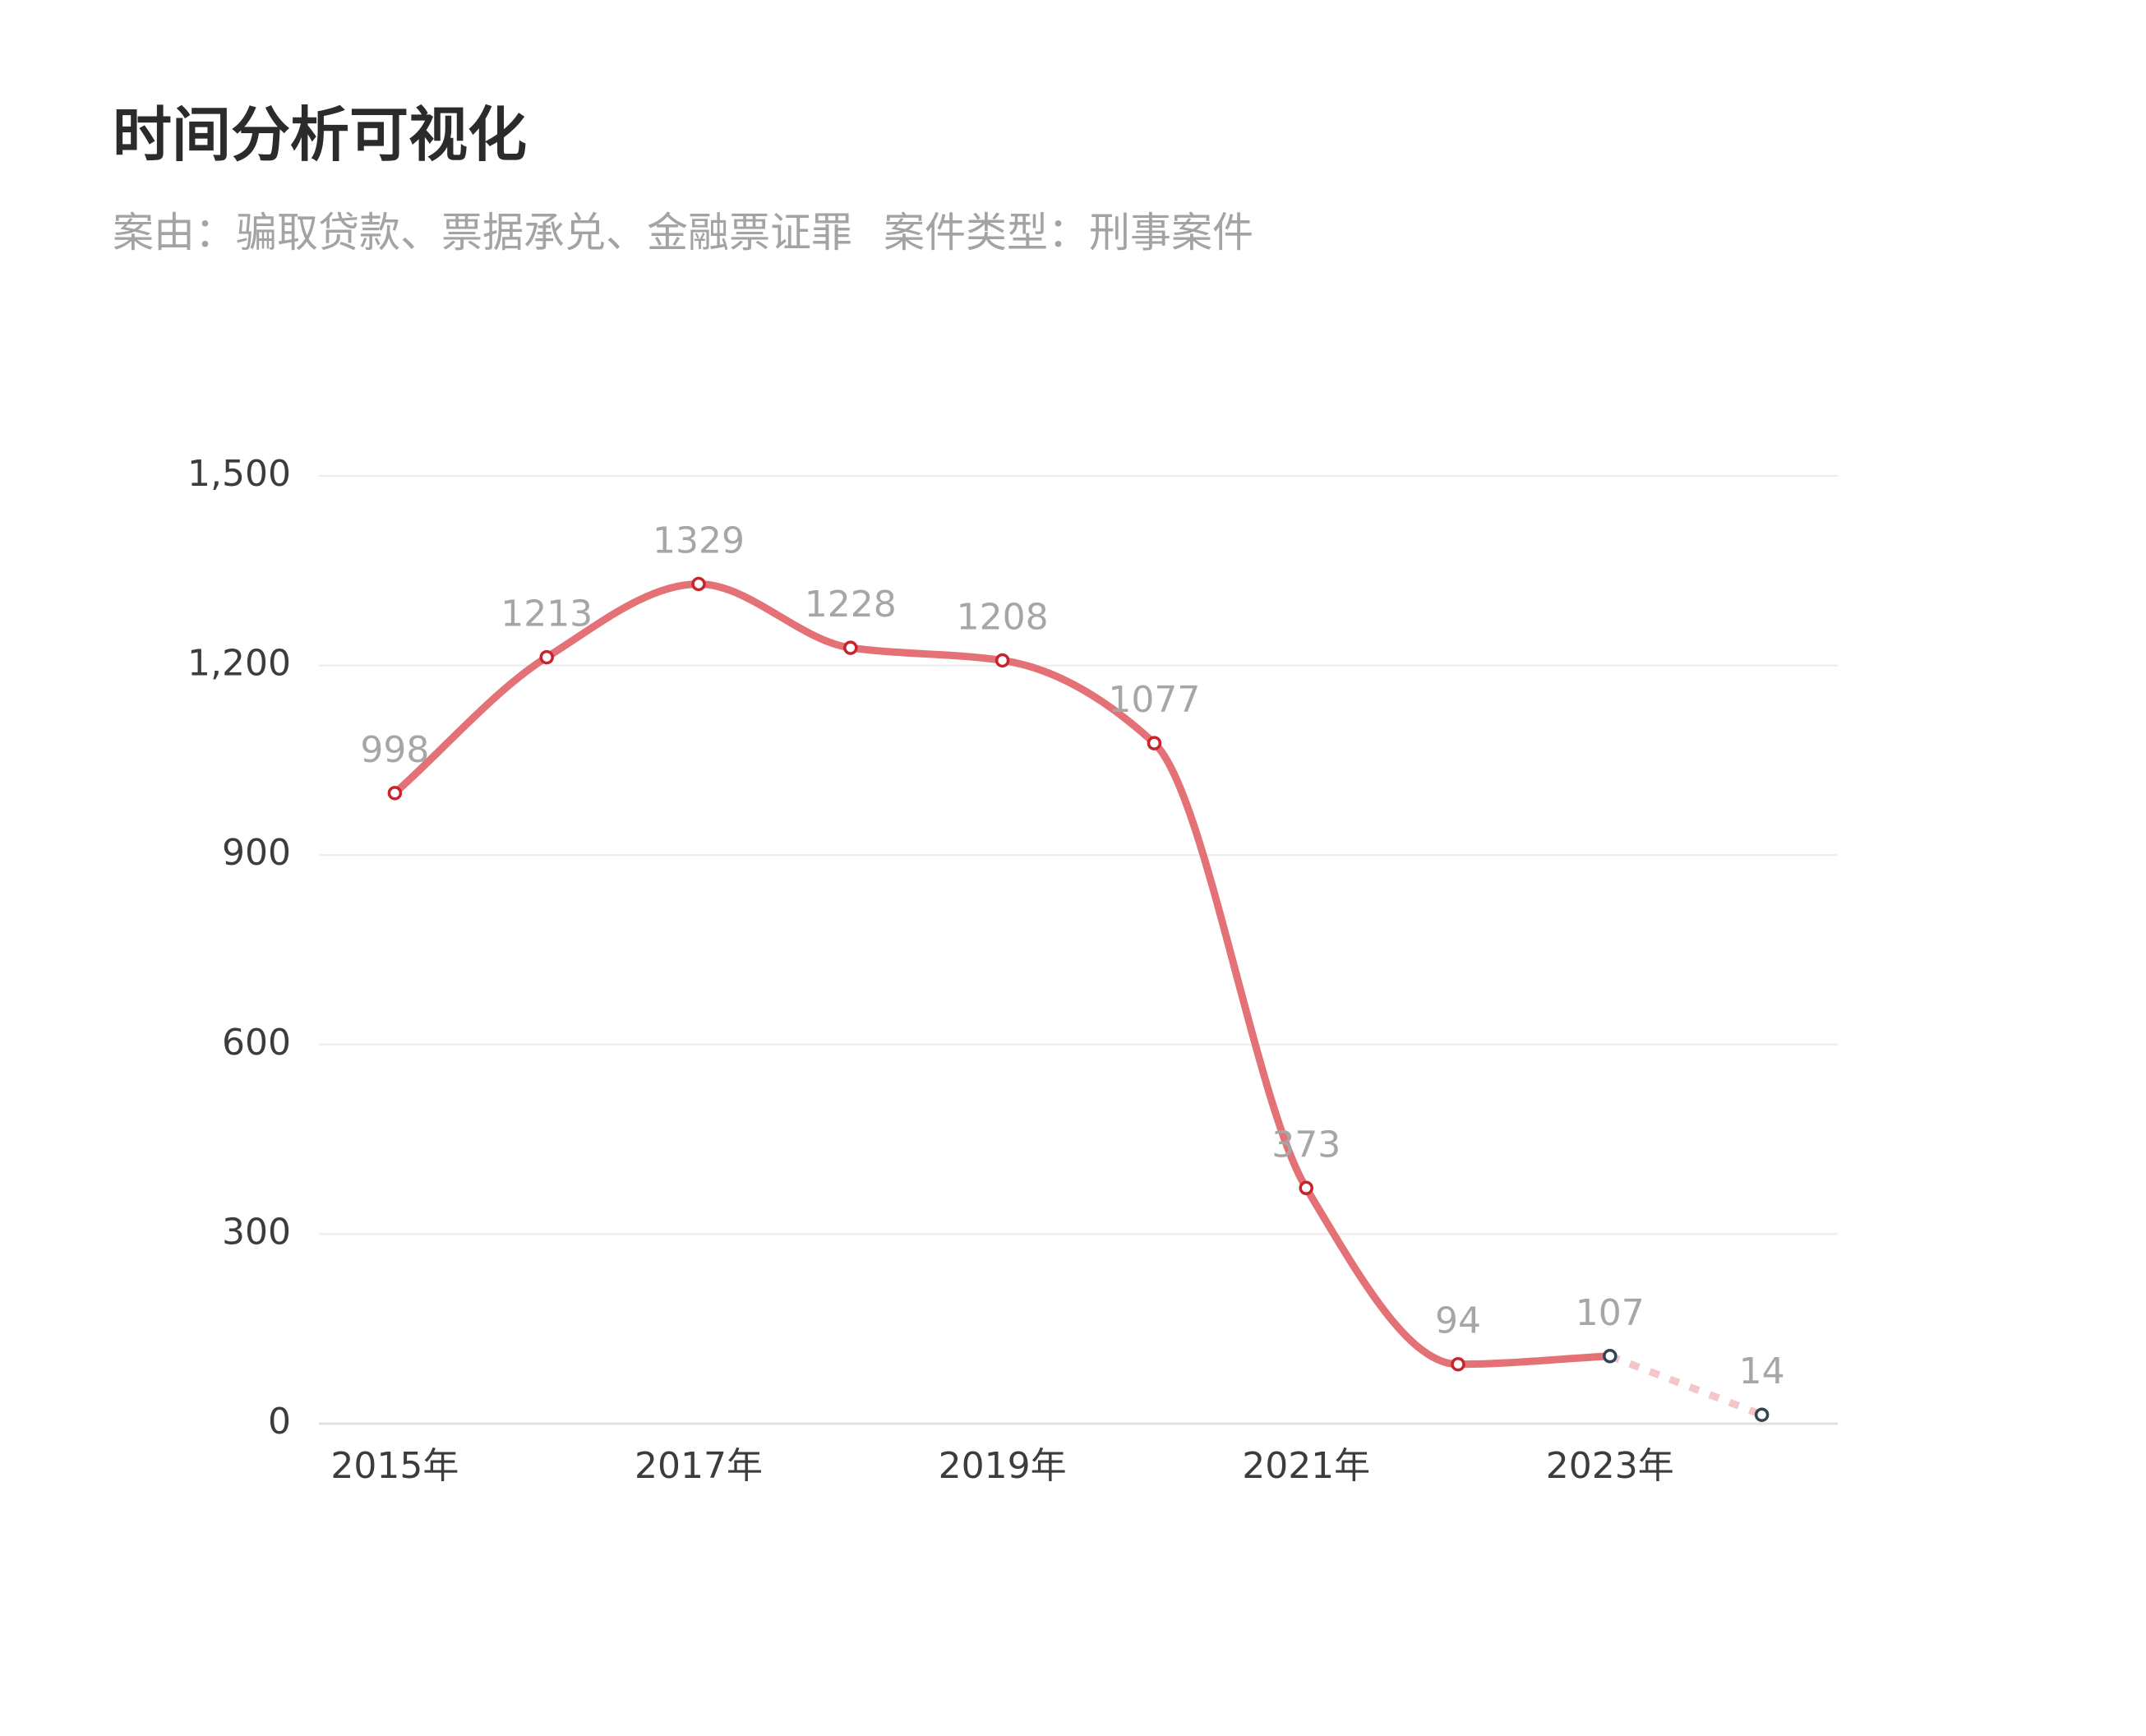 This screenshot has width=2146, height=1736. Describe the element at coordinates (256, 853) in the screenshot. I see `y-tick-label: 900` at that location.